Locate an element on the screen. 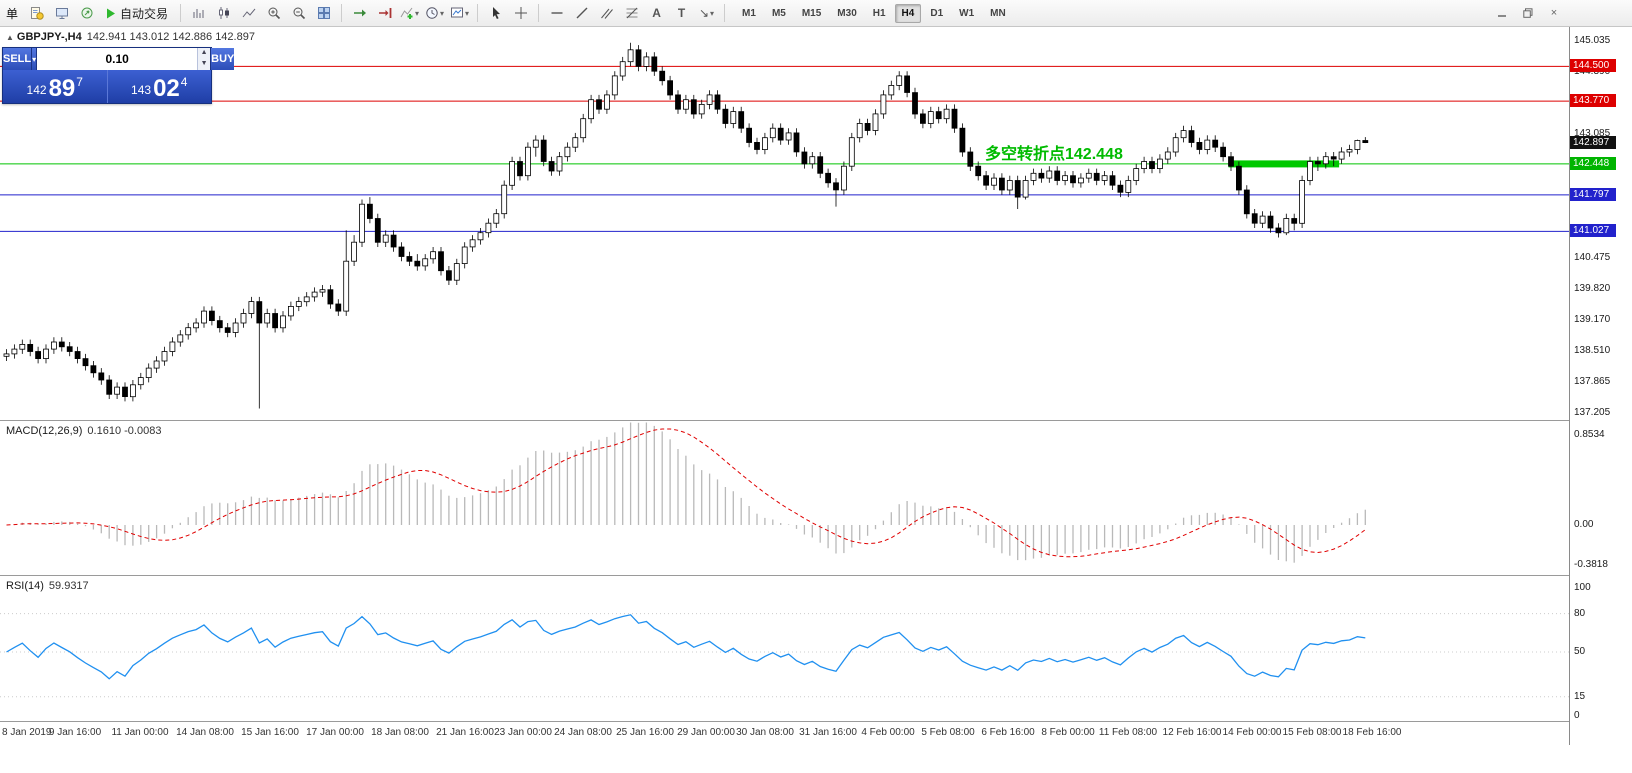  autotrading-button: 自动交易 is located at coordinates (137, 13).